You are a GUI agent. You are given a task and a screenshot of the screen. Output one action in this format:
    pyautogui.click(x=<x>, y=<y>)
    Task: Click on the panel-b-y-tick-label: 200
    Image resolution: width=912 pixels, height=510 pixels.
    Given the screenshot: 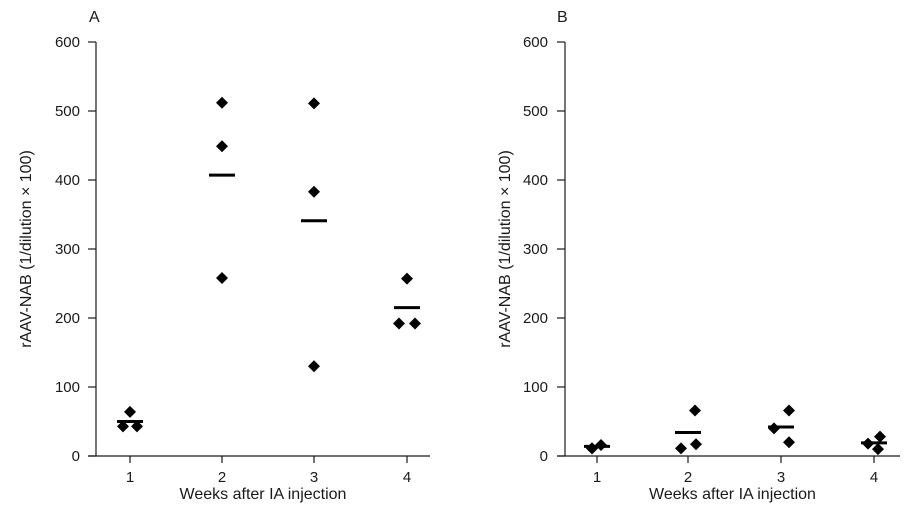 What is the action you would take?
    pyautogui.click(x=535, y=318)
    